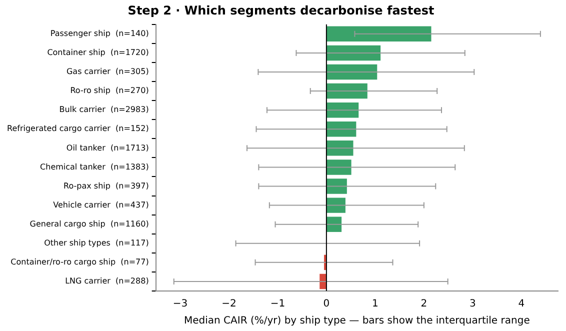 The image size is (566, 331). I want to click on y-tick-label: Refrigerated cargo carrier (n=152), so click(78, 129).